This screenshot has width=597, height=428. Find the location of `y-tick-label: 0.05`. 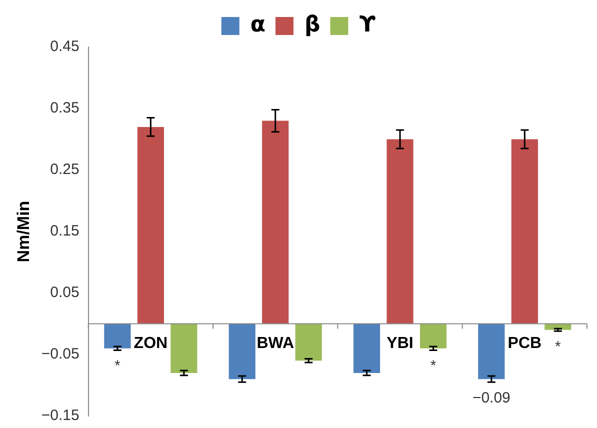

y-tick-label: 0.05 is located at coordinates (65, 293).